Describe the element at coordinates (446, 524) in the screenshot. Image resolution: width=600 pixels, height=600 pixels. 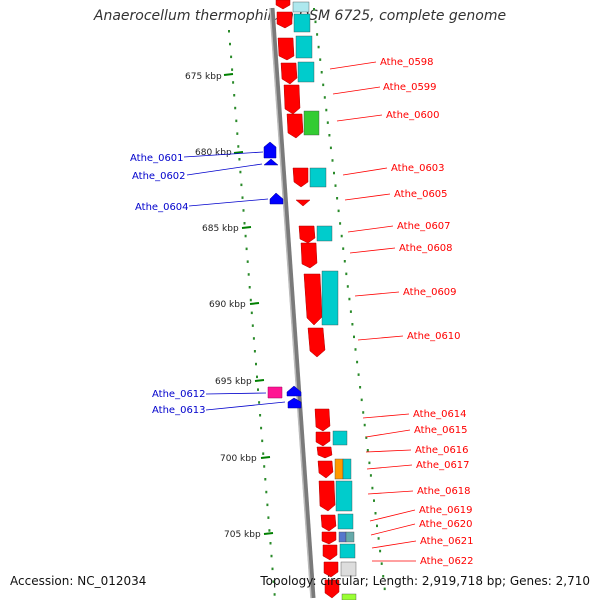
I see `gene-label: Athe_0620` at that location.